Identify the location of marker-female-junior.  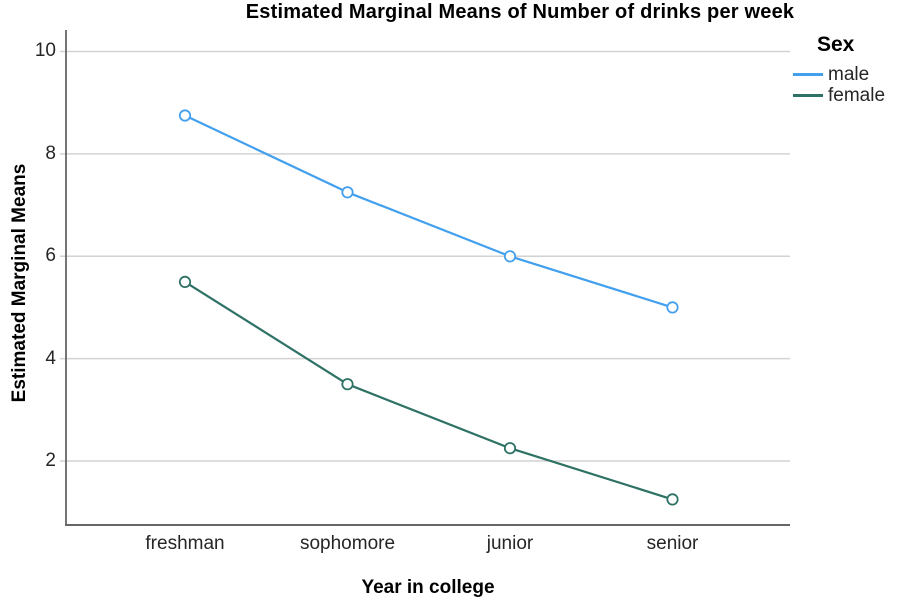
(510, 448).